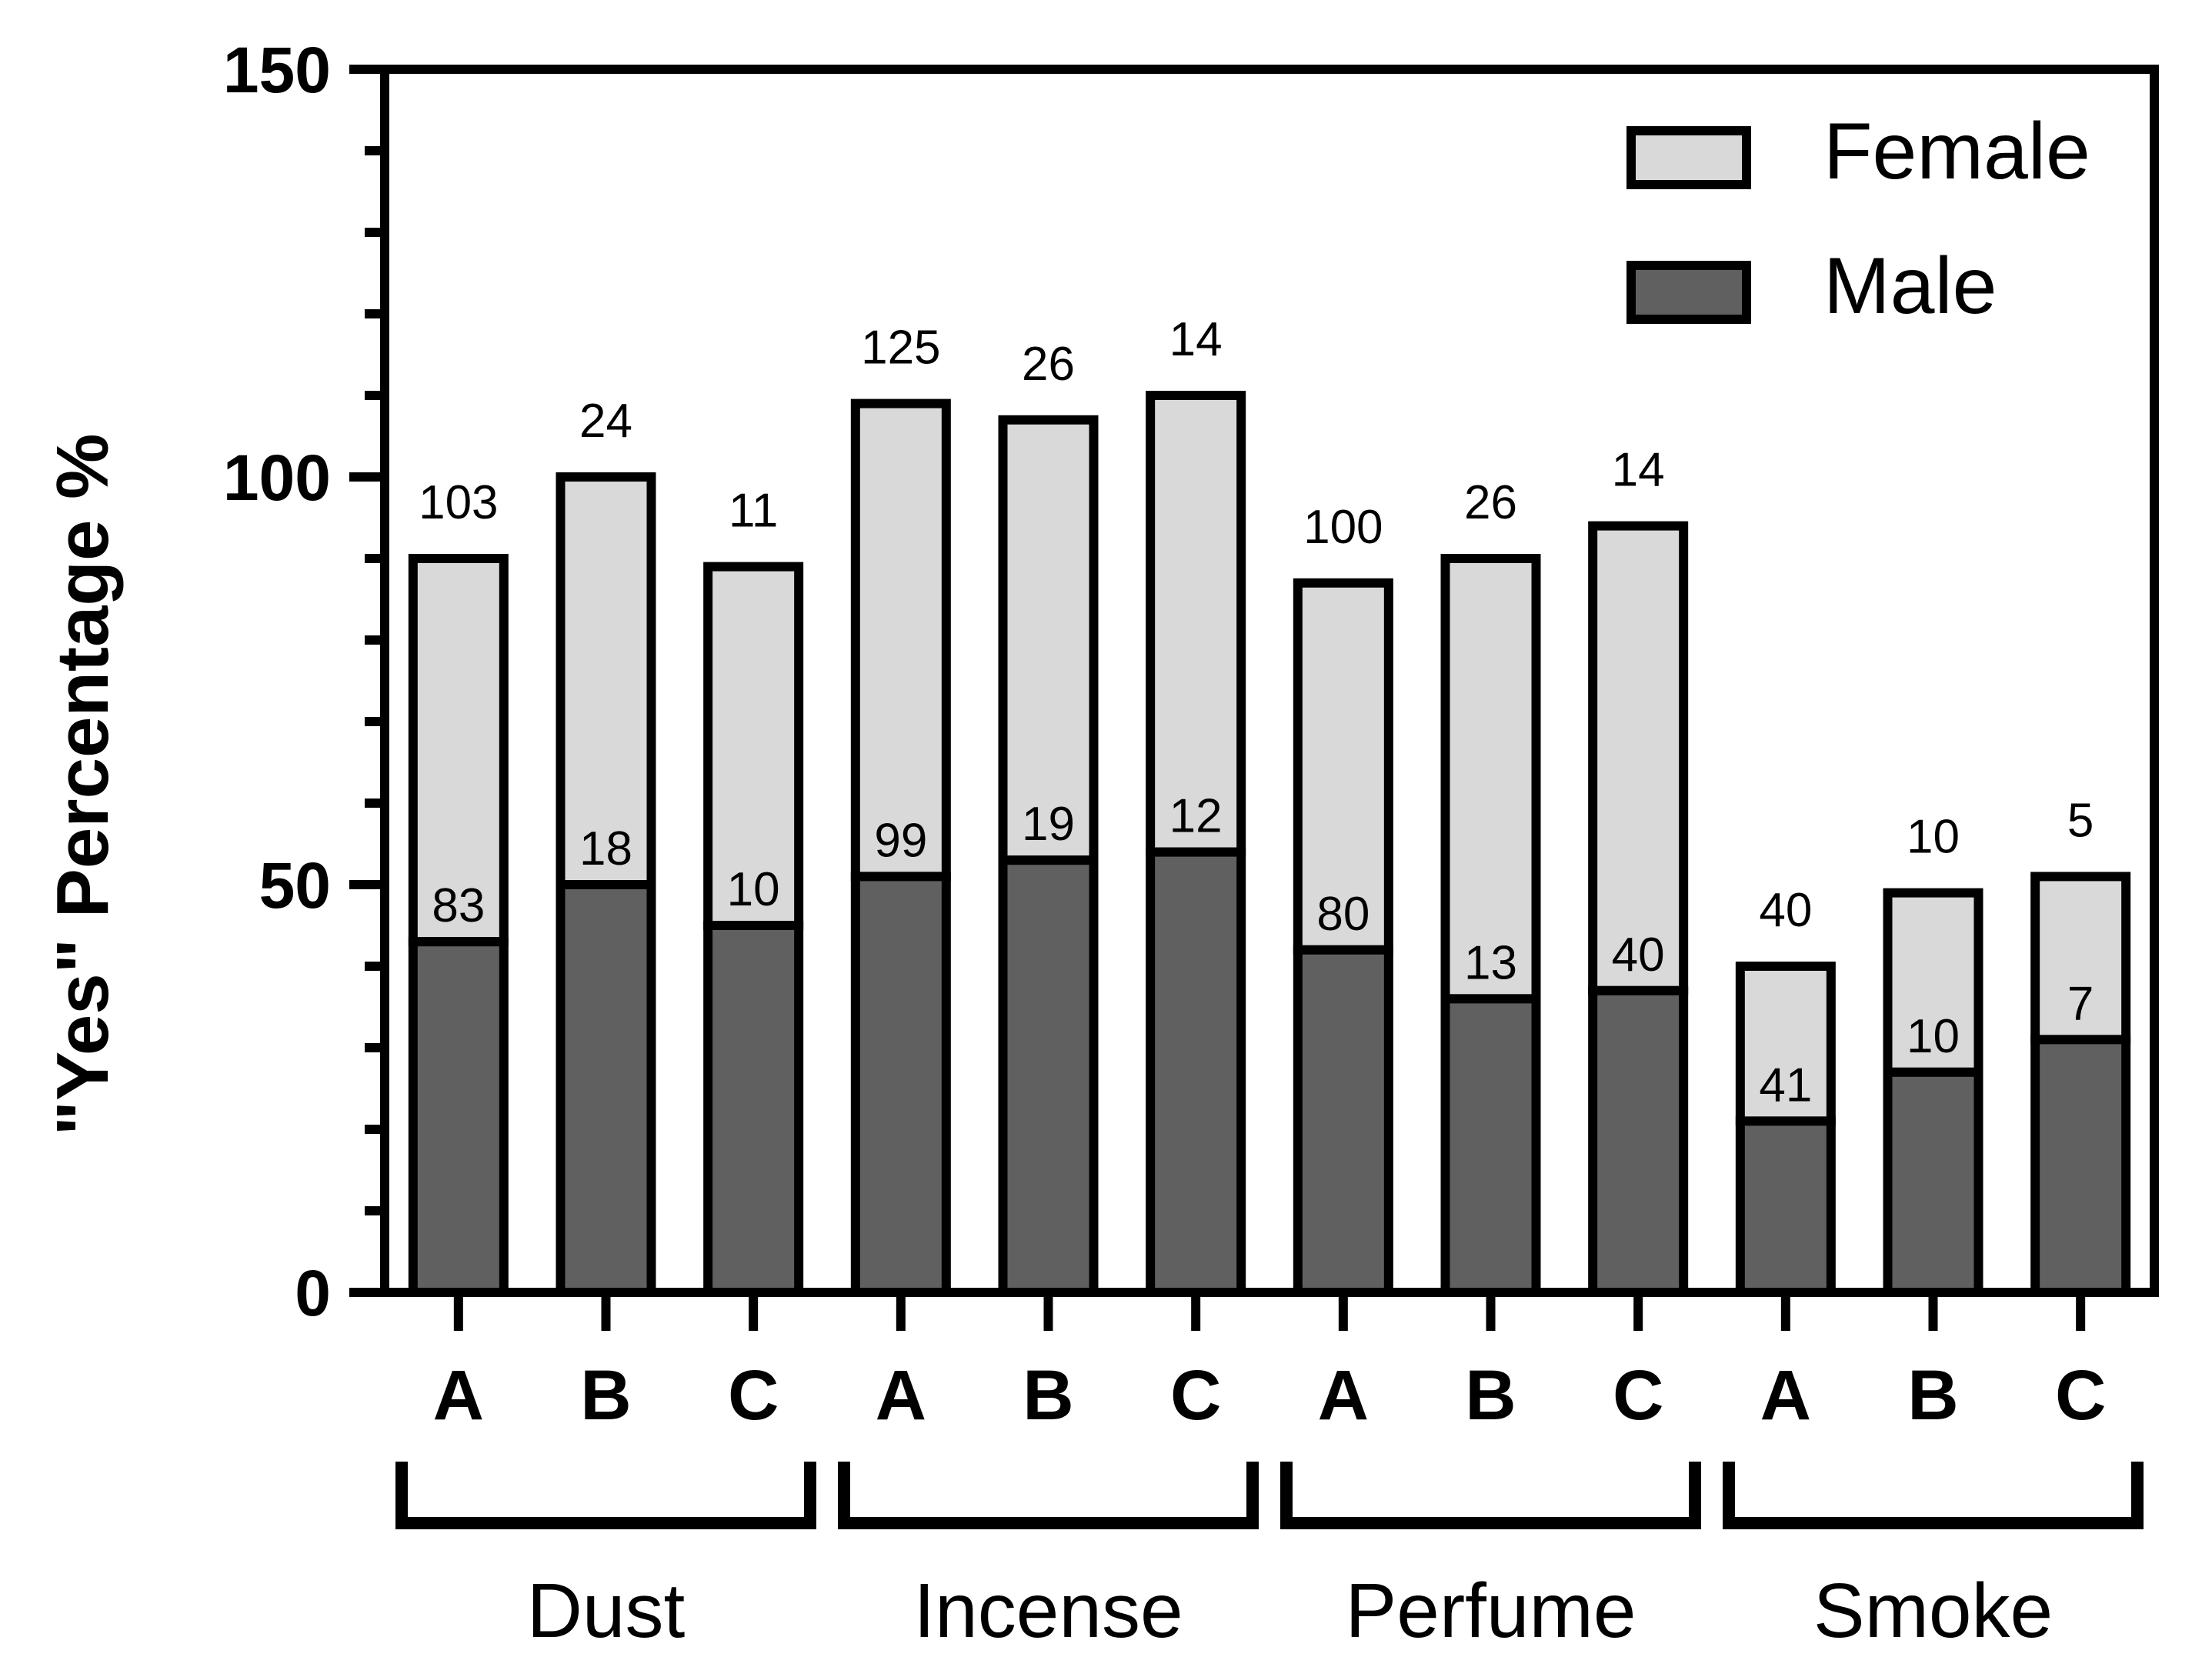 Image resolution: width=2212 pixels, height=1677 pixels. Describe the element at coordinates (753, 511) in the screenshot. I see `data-label-top: 11` at that location.